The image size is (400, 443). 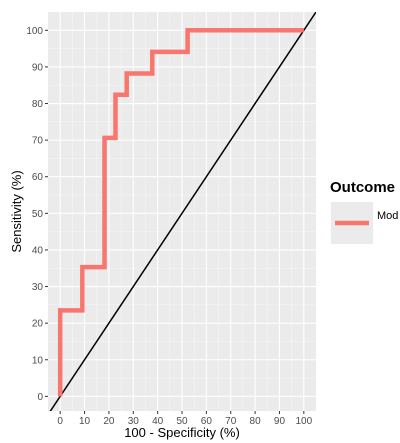 I want to click on y-tick-label: 30, so click(x=38, y=287).